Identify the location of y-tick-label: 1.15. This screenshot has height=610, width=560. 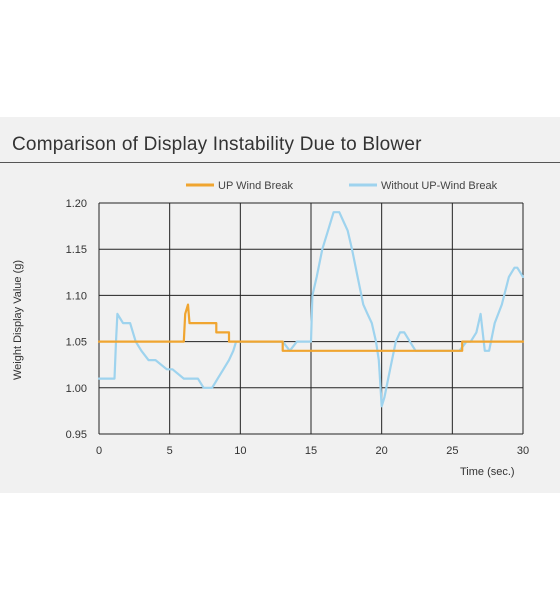
(76, 250).